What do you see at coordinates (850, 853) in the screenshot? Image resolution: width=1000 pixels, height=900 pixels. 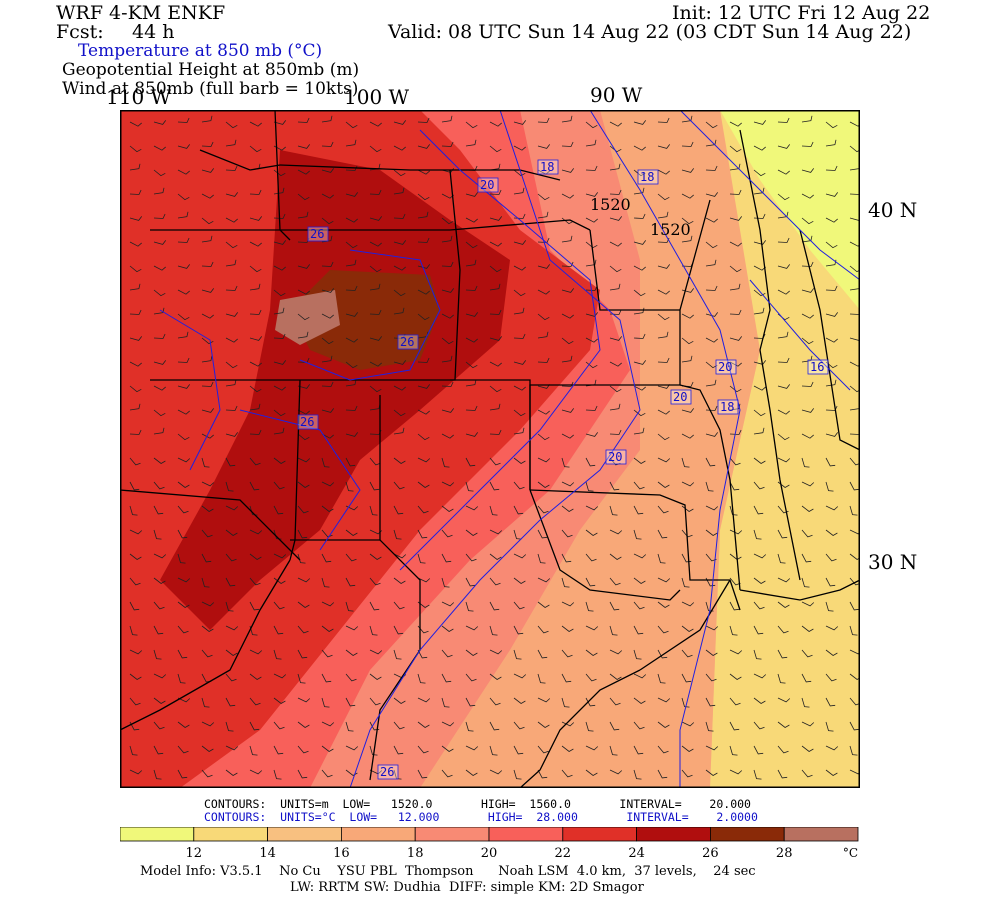 I see `colorbar-units: °C` at bounding box center [850, 853].